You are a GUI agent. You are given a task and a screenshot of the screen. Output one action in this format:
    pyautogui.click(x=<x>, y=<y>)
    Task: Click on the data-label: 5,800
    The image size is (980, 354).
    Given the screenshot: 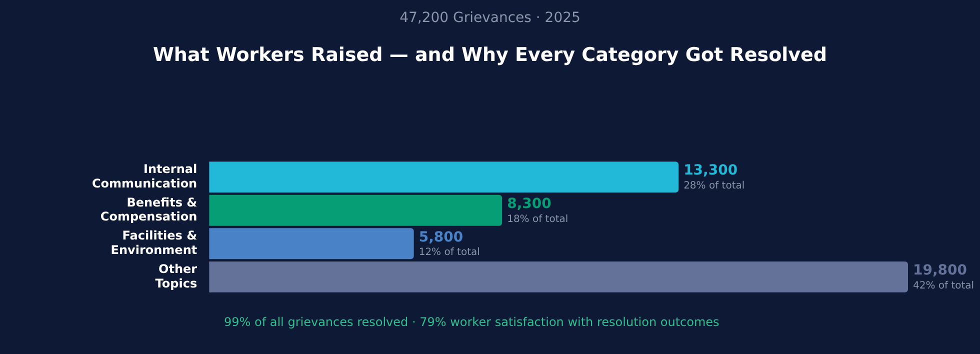 What is the action you would take?
    pyautogui.click(x=441, y=237)
    